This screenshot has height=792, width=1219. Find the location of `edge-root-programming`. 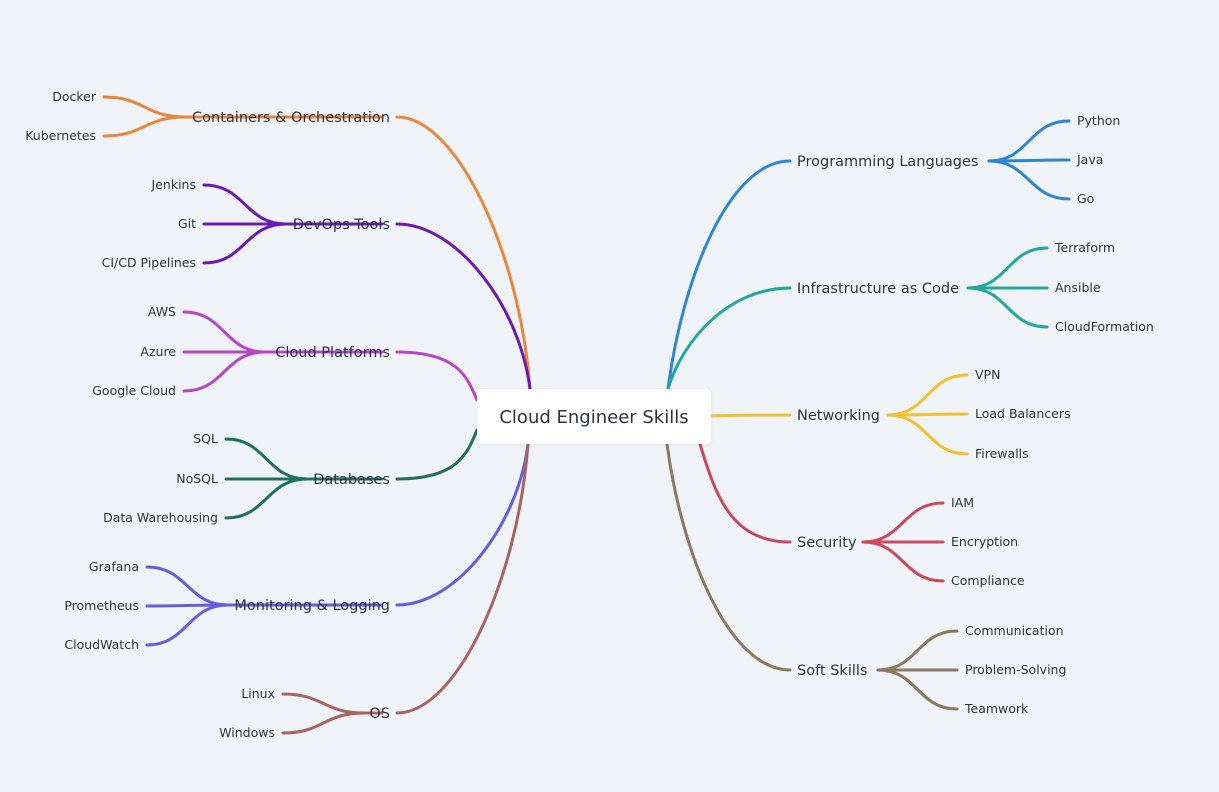

edge-root-programming is located at coordinates (729, 275).